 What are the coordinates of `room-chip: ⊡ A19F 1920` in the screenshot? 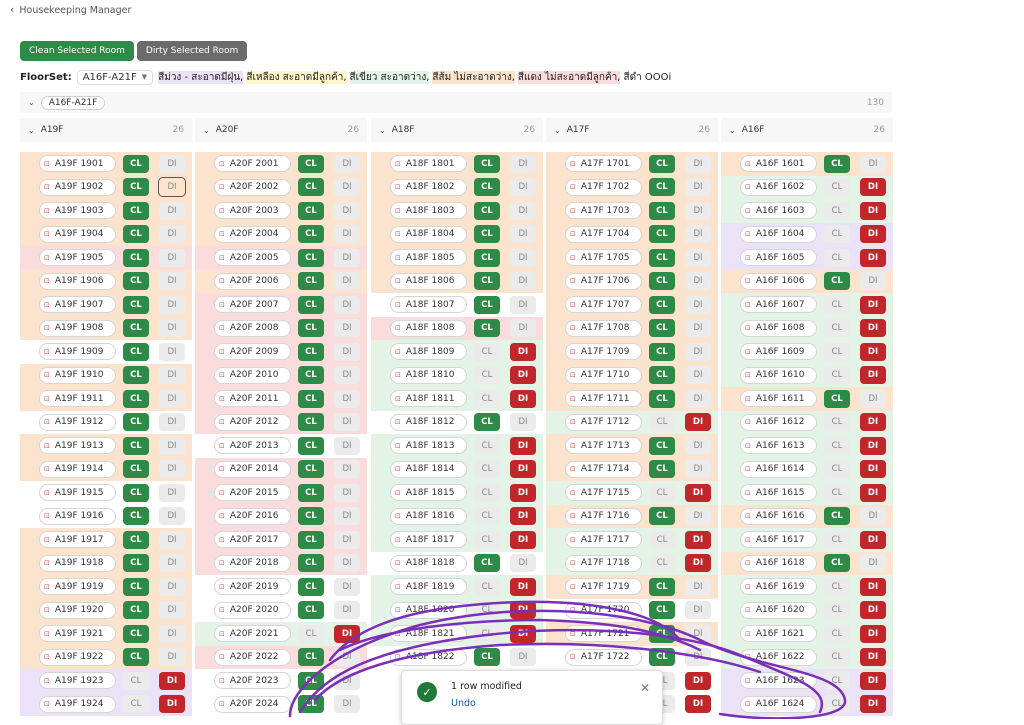 It's located at (77, 610).